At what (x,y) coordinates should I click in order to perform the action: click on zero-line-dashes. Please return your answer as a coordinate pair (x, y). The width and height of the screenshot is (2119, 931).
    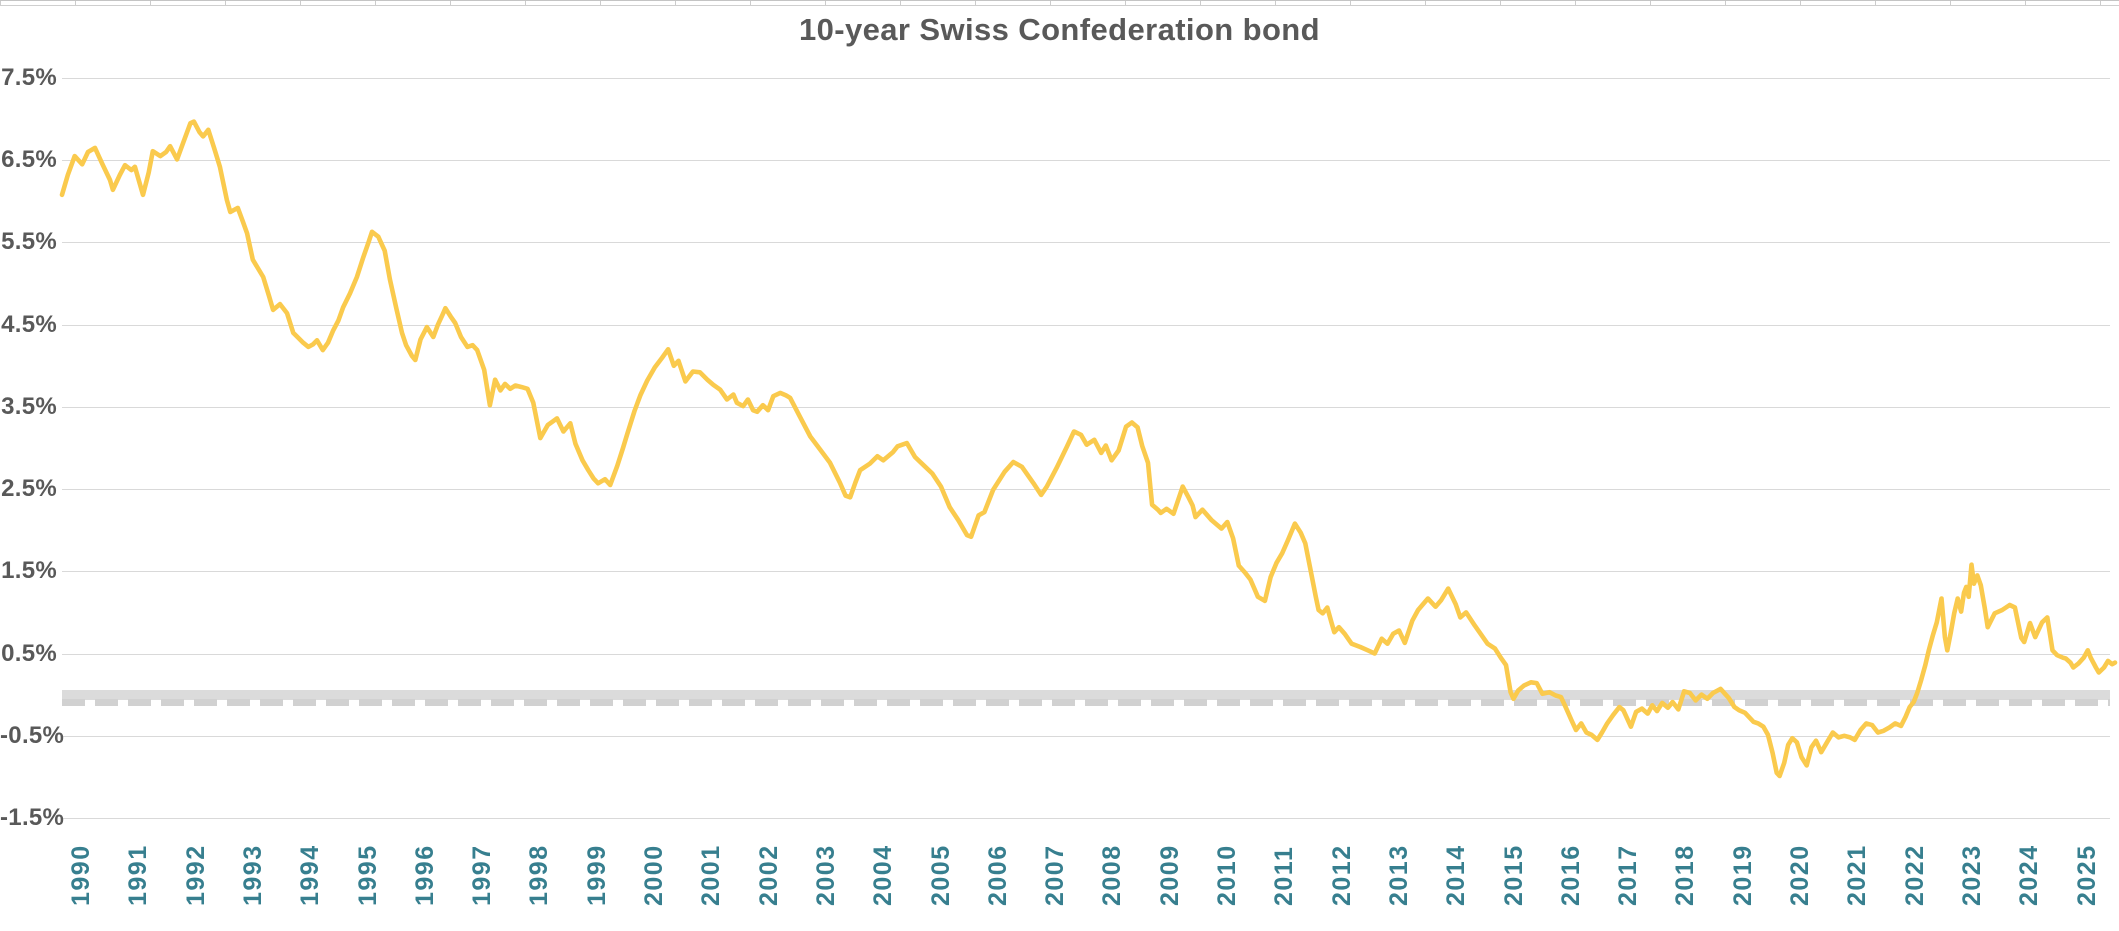
    Looking at the image, I should click on (1086, 702).